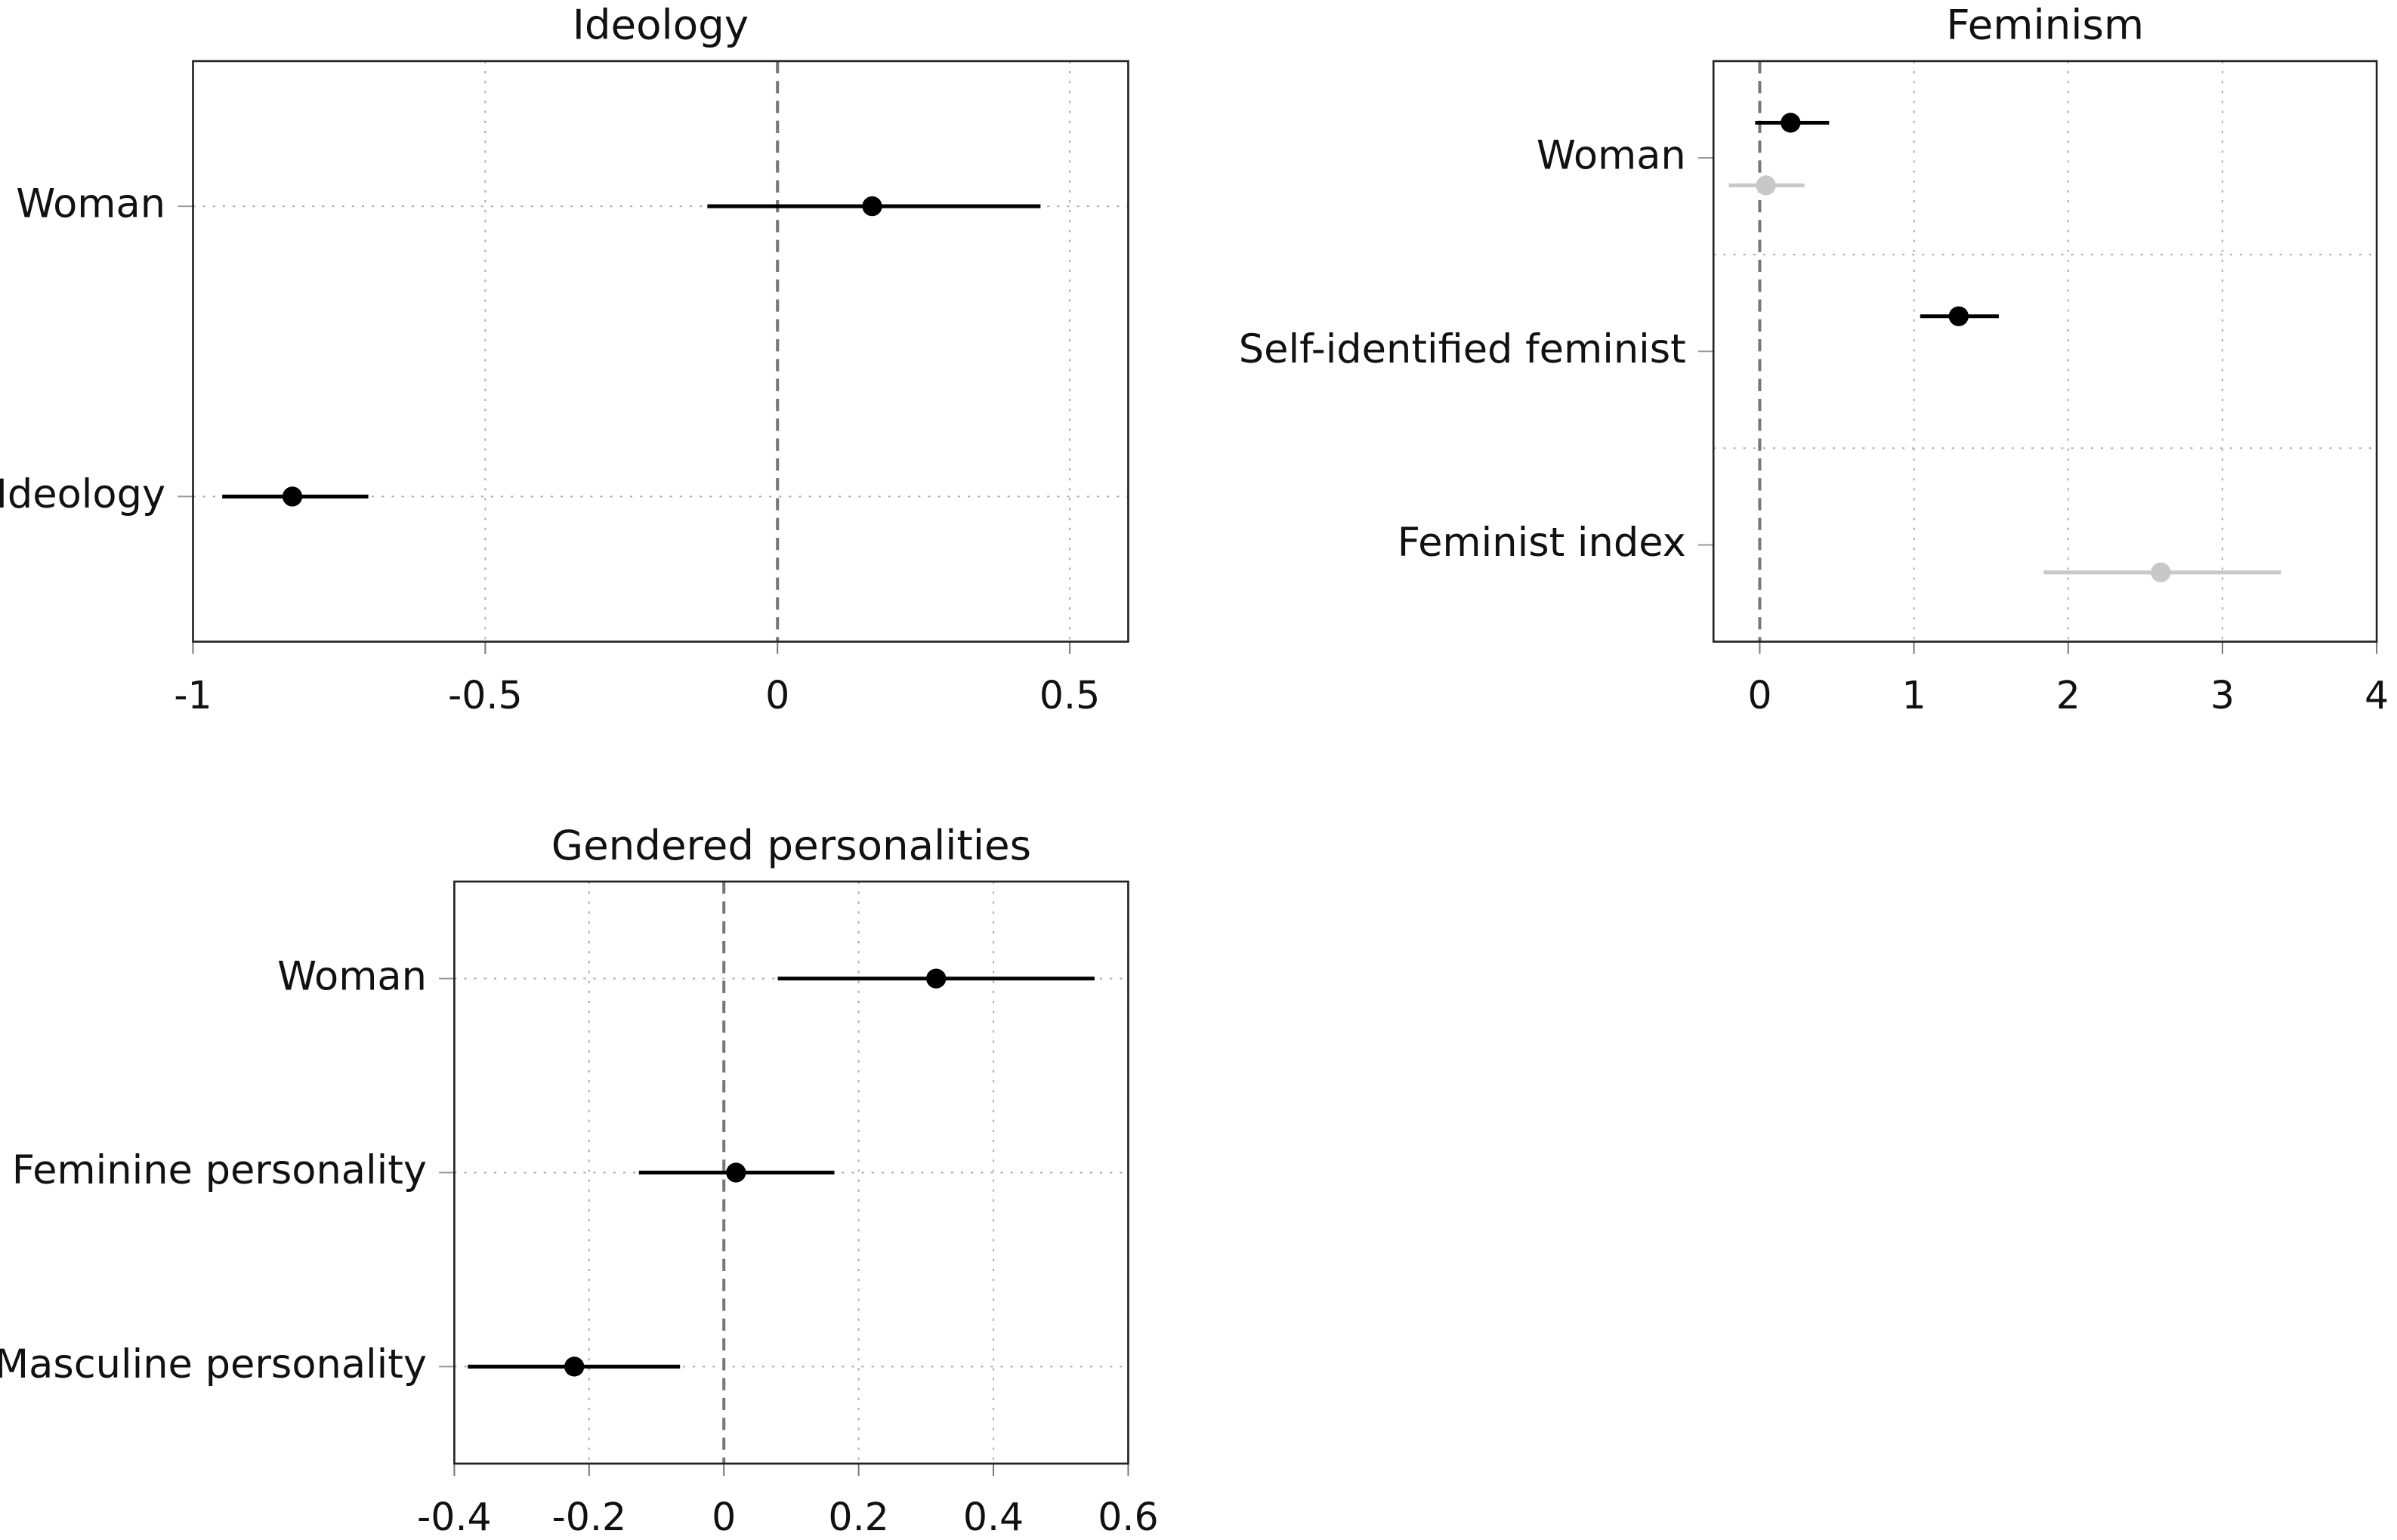 The height and width of the screenshot is (1540, 2397). I want to click on panel-title: Feminism, so click(2045, 25).